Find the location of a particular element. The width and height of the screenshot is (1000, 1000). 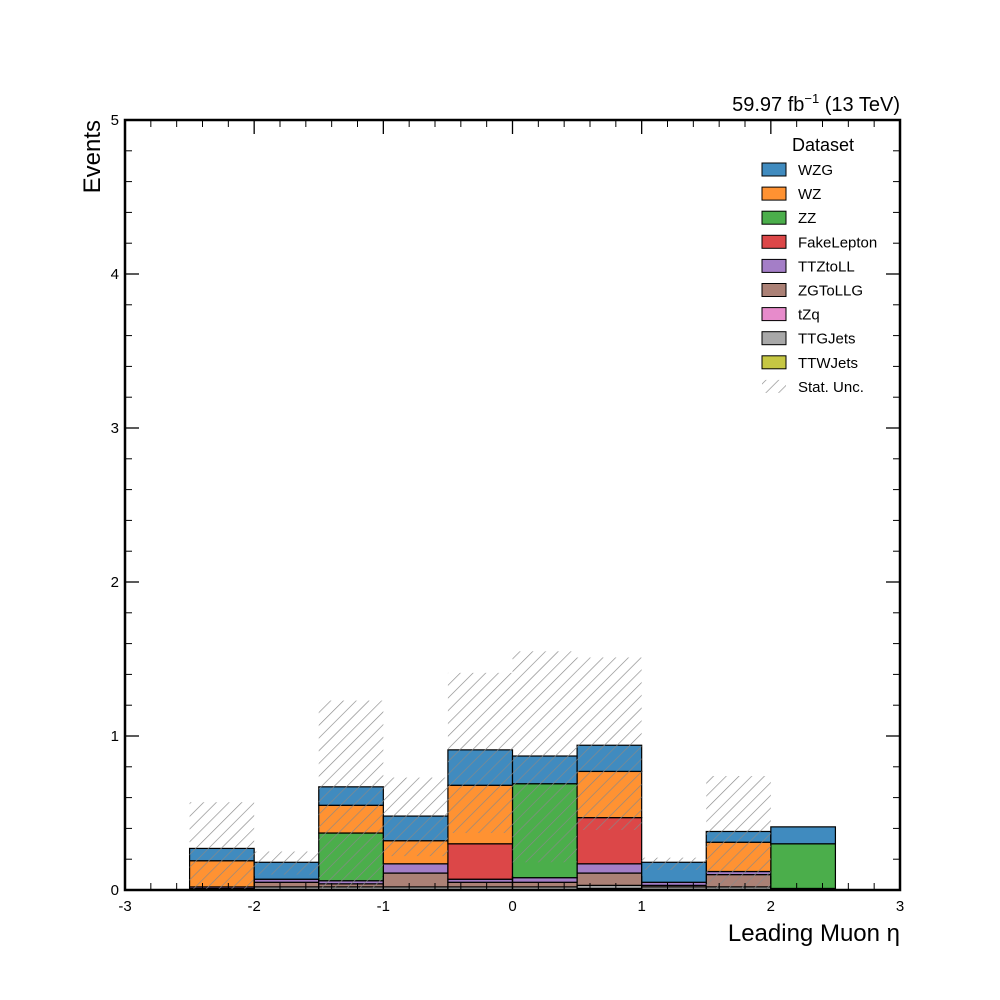

x-tick-label: 0 is located at coordinates (512, 906).